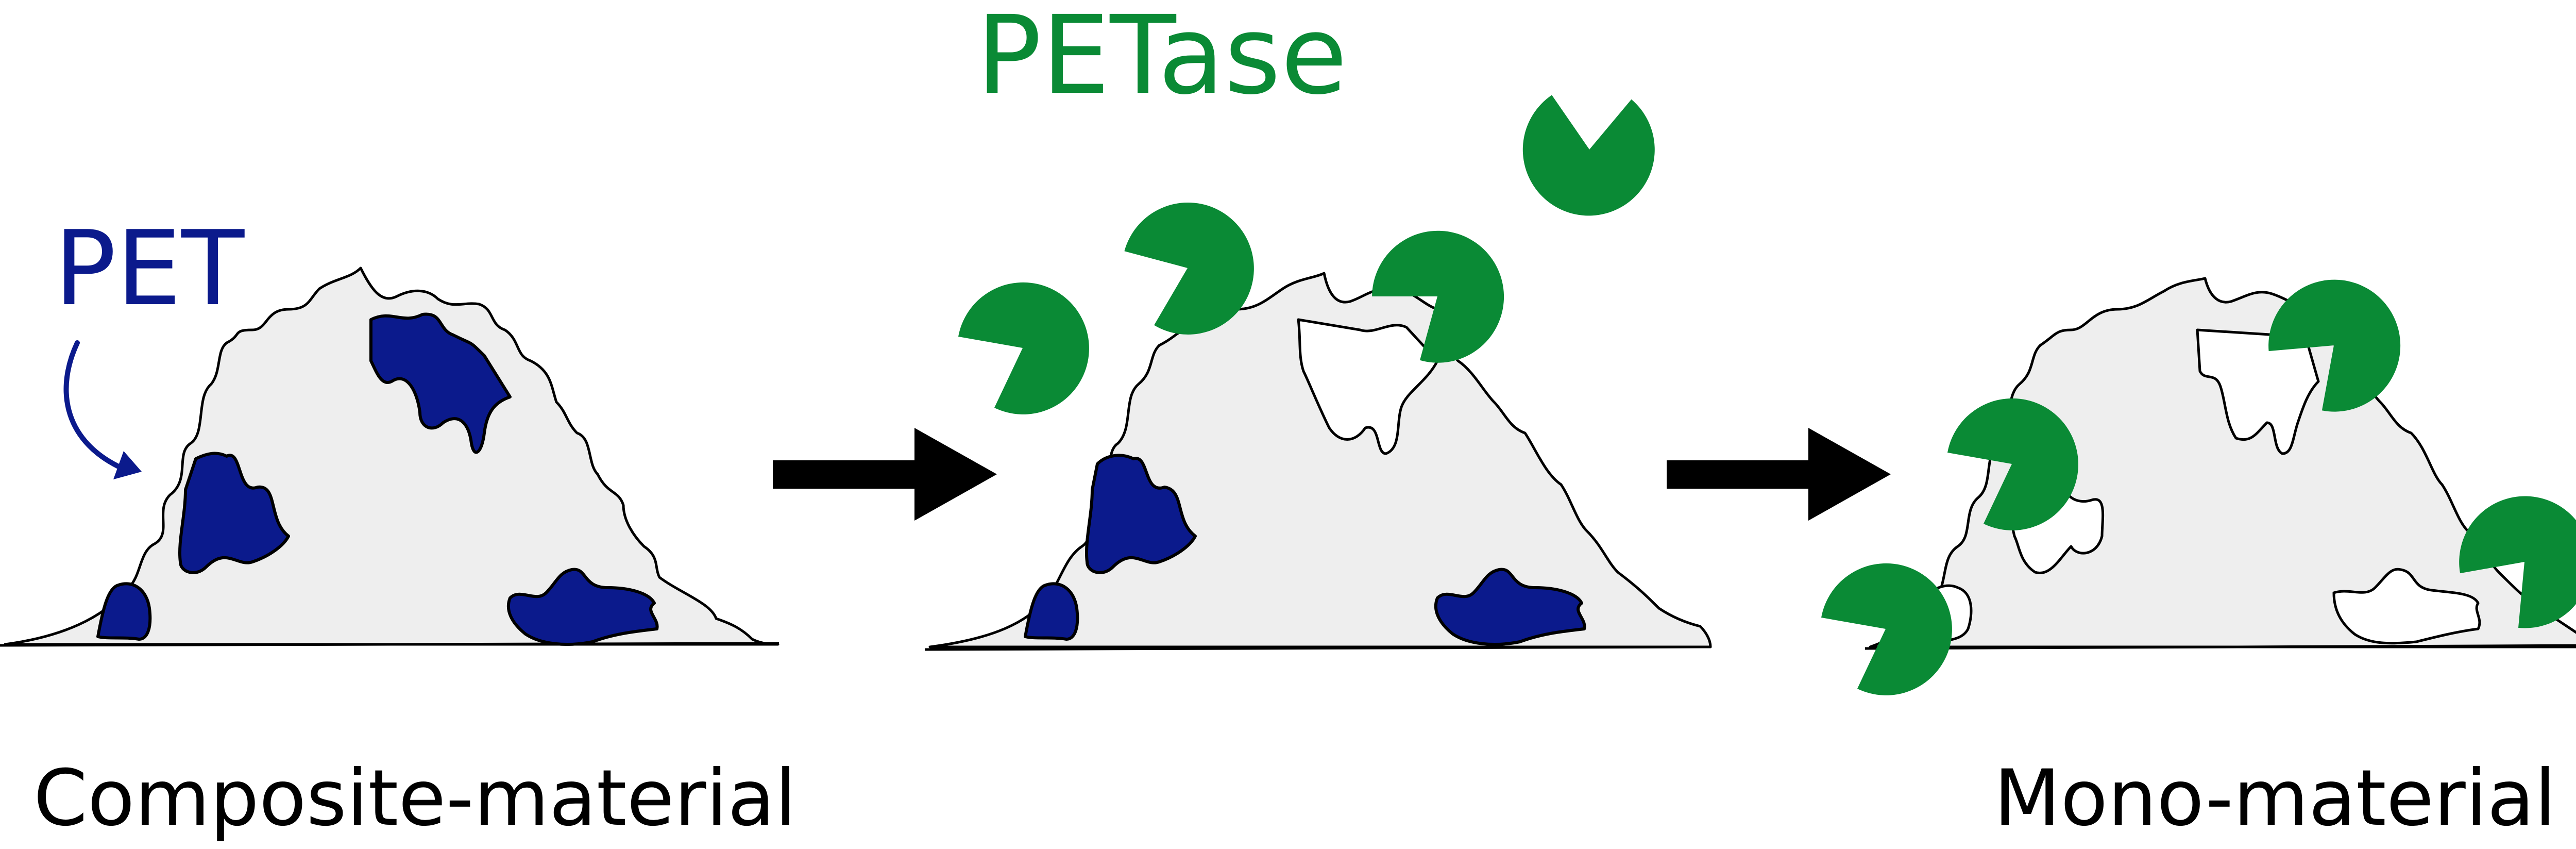 Image resolution: width=2576 pixels, height=849 pixels. I want to click on curved-arrow-icon, so click(92, 405).